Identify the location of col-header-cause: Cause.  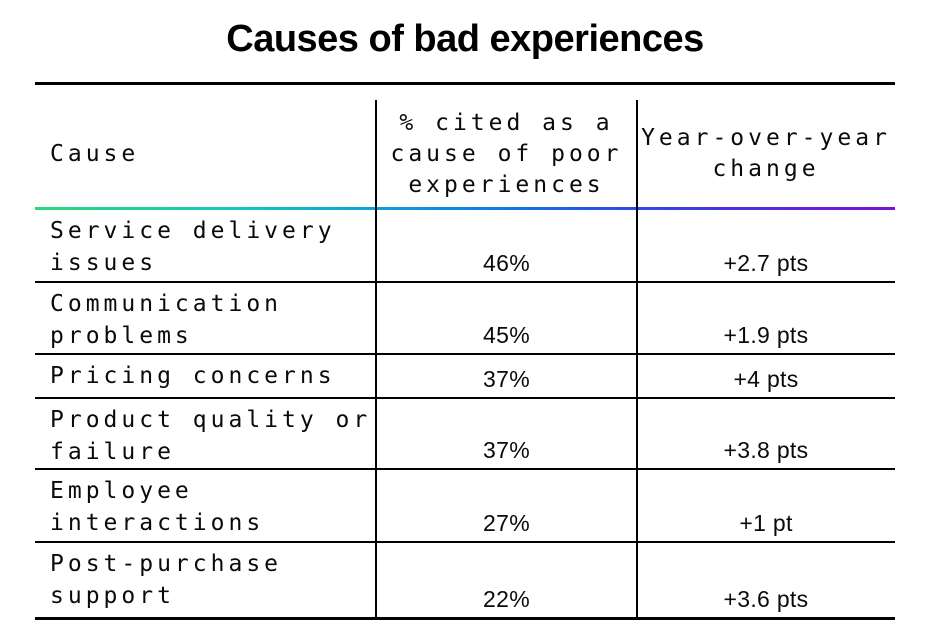
(95, 153).